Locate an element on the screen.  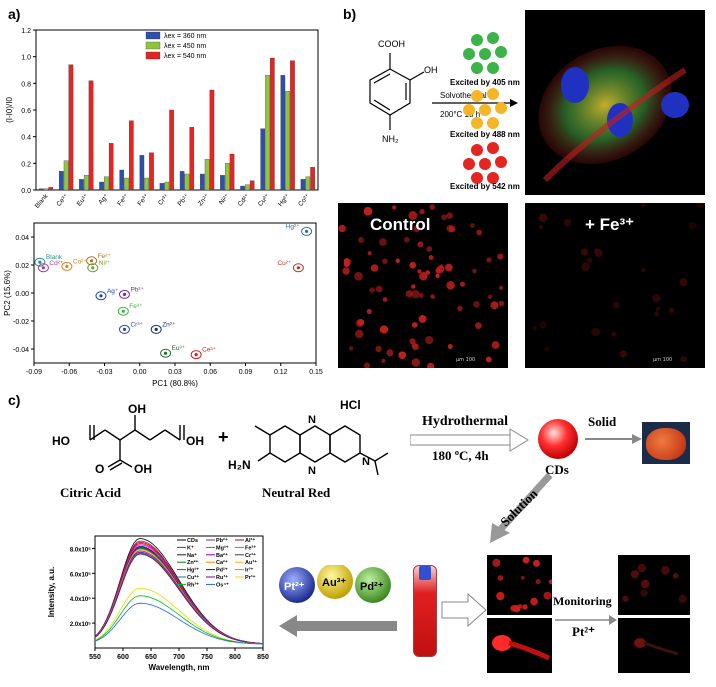
spectrum-legend-label: Pr³⁺ is located at coordinates (250, 577).